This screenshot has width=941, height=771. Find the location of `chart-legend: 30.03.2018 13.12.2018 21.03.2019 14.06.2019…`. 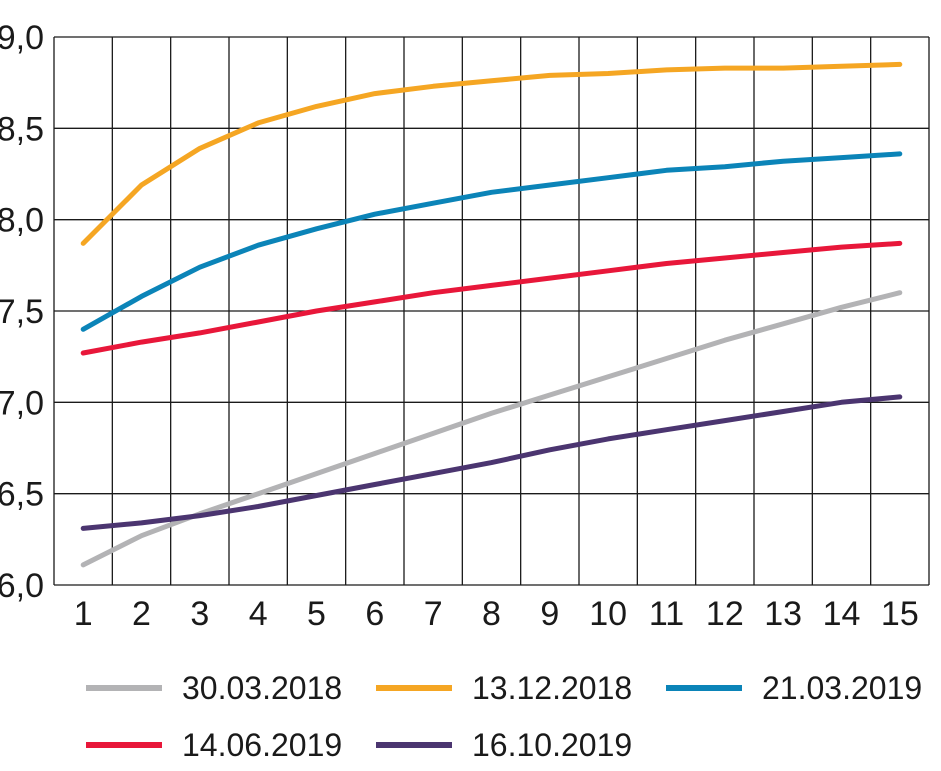

chart-legend: 30.03.2018 13.12.2018 21.03.2019 14.06.2019… is located at coordinates (504, 716).